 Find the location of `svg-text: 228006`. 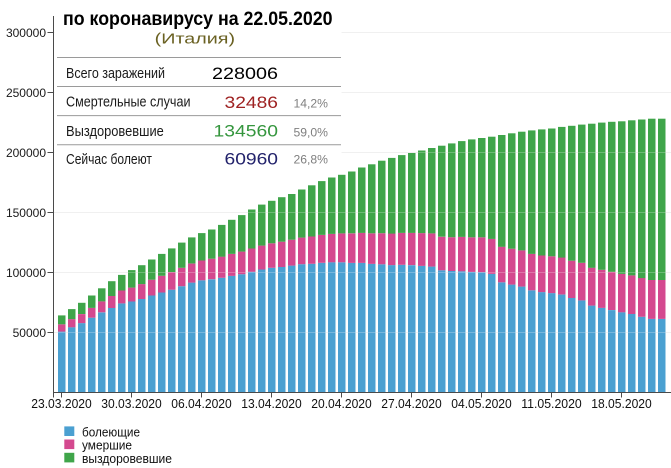

svg-text: 228006 is located at coordinates (245, 73).